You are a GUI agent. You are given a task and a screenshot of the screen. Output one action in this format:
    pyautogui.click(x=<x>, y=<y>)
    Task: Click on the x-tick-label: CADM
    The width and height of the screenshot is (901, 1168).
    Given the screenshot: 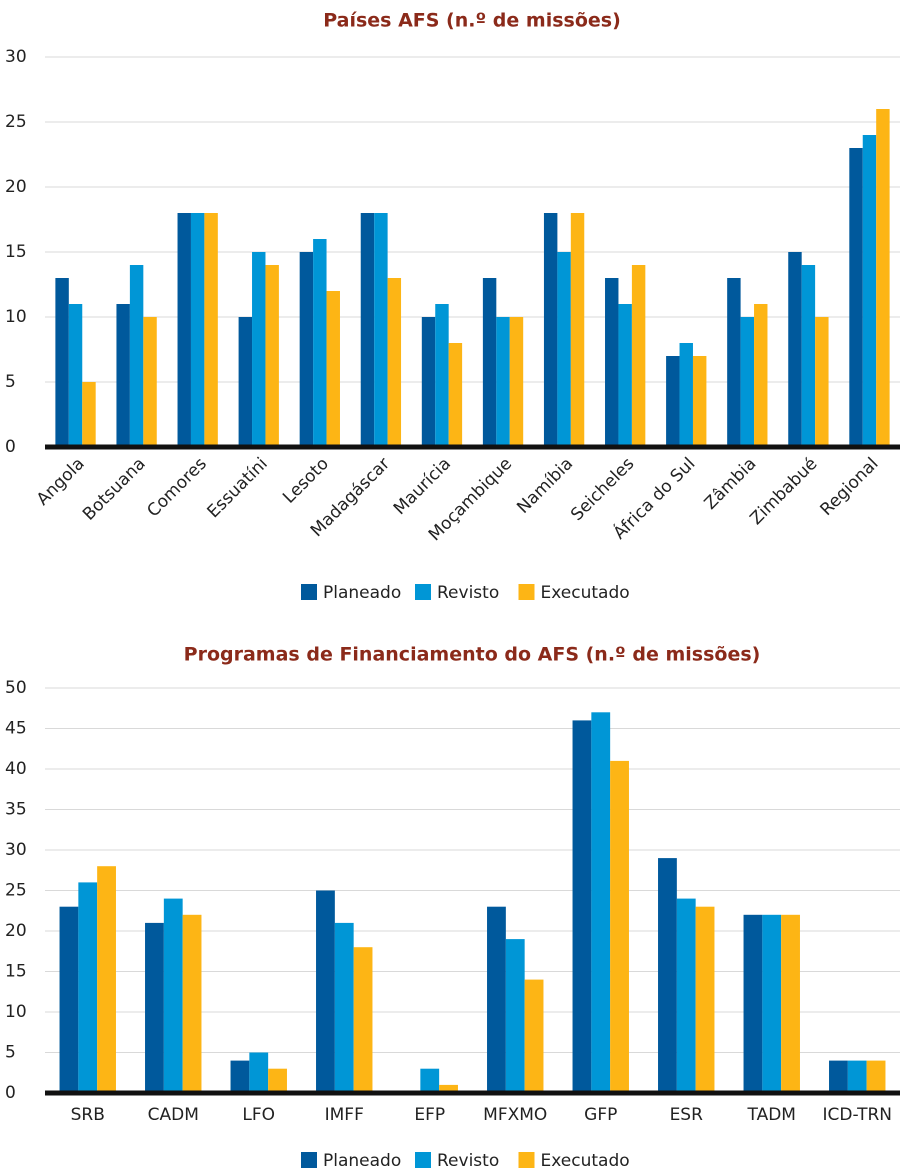 What is the action you would take?
    pyautogui.click(x=173, y=1115)
    